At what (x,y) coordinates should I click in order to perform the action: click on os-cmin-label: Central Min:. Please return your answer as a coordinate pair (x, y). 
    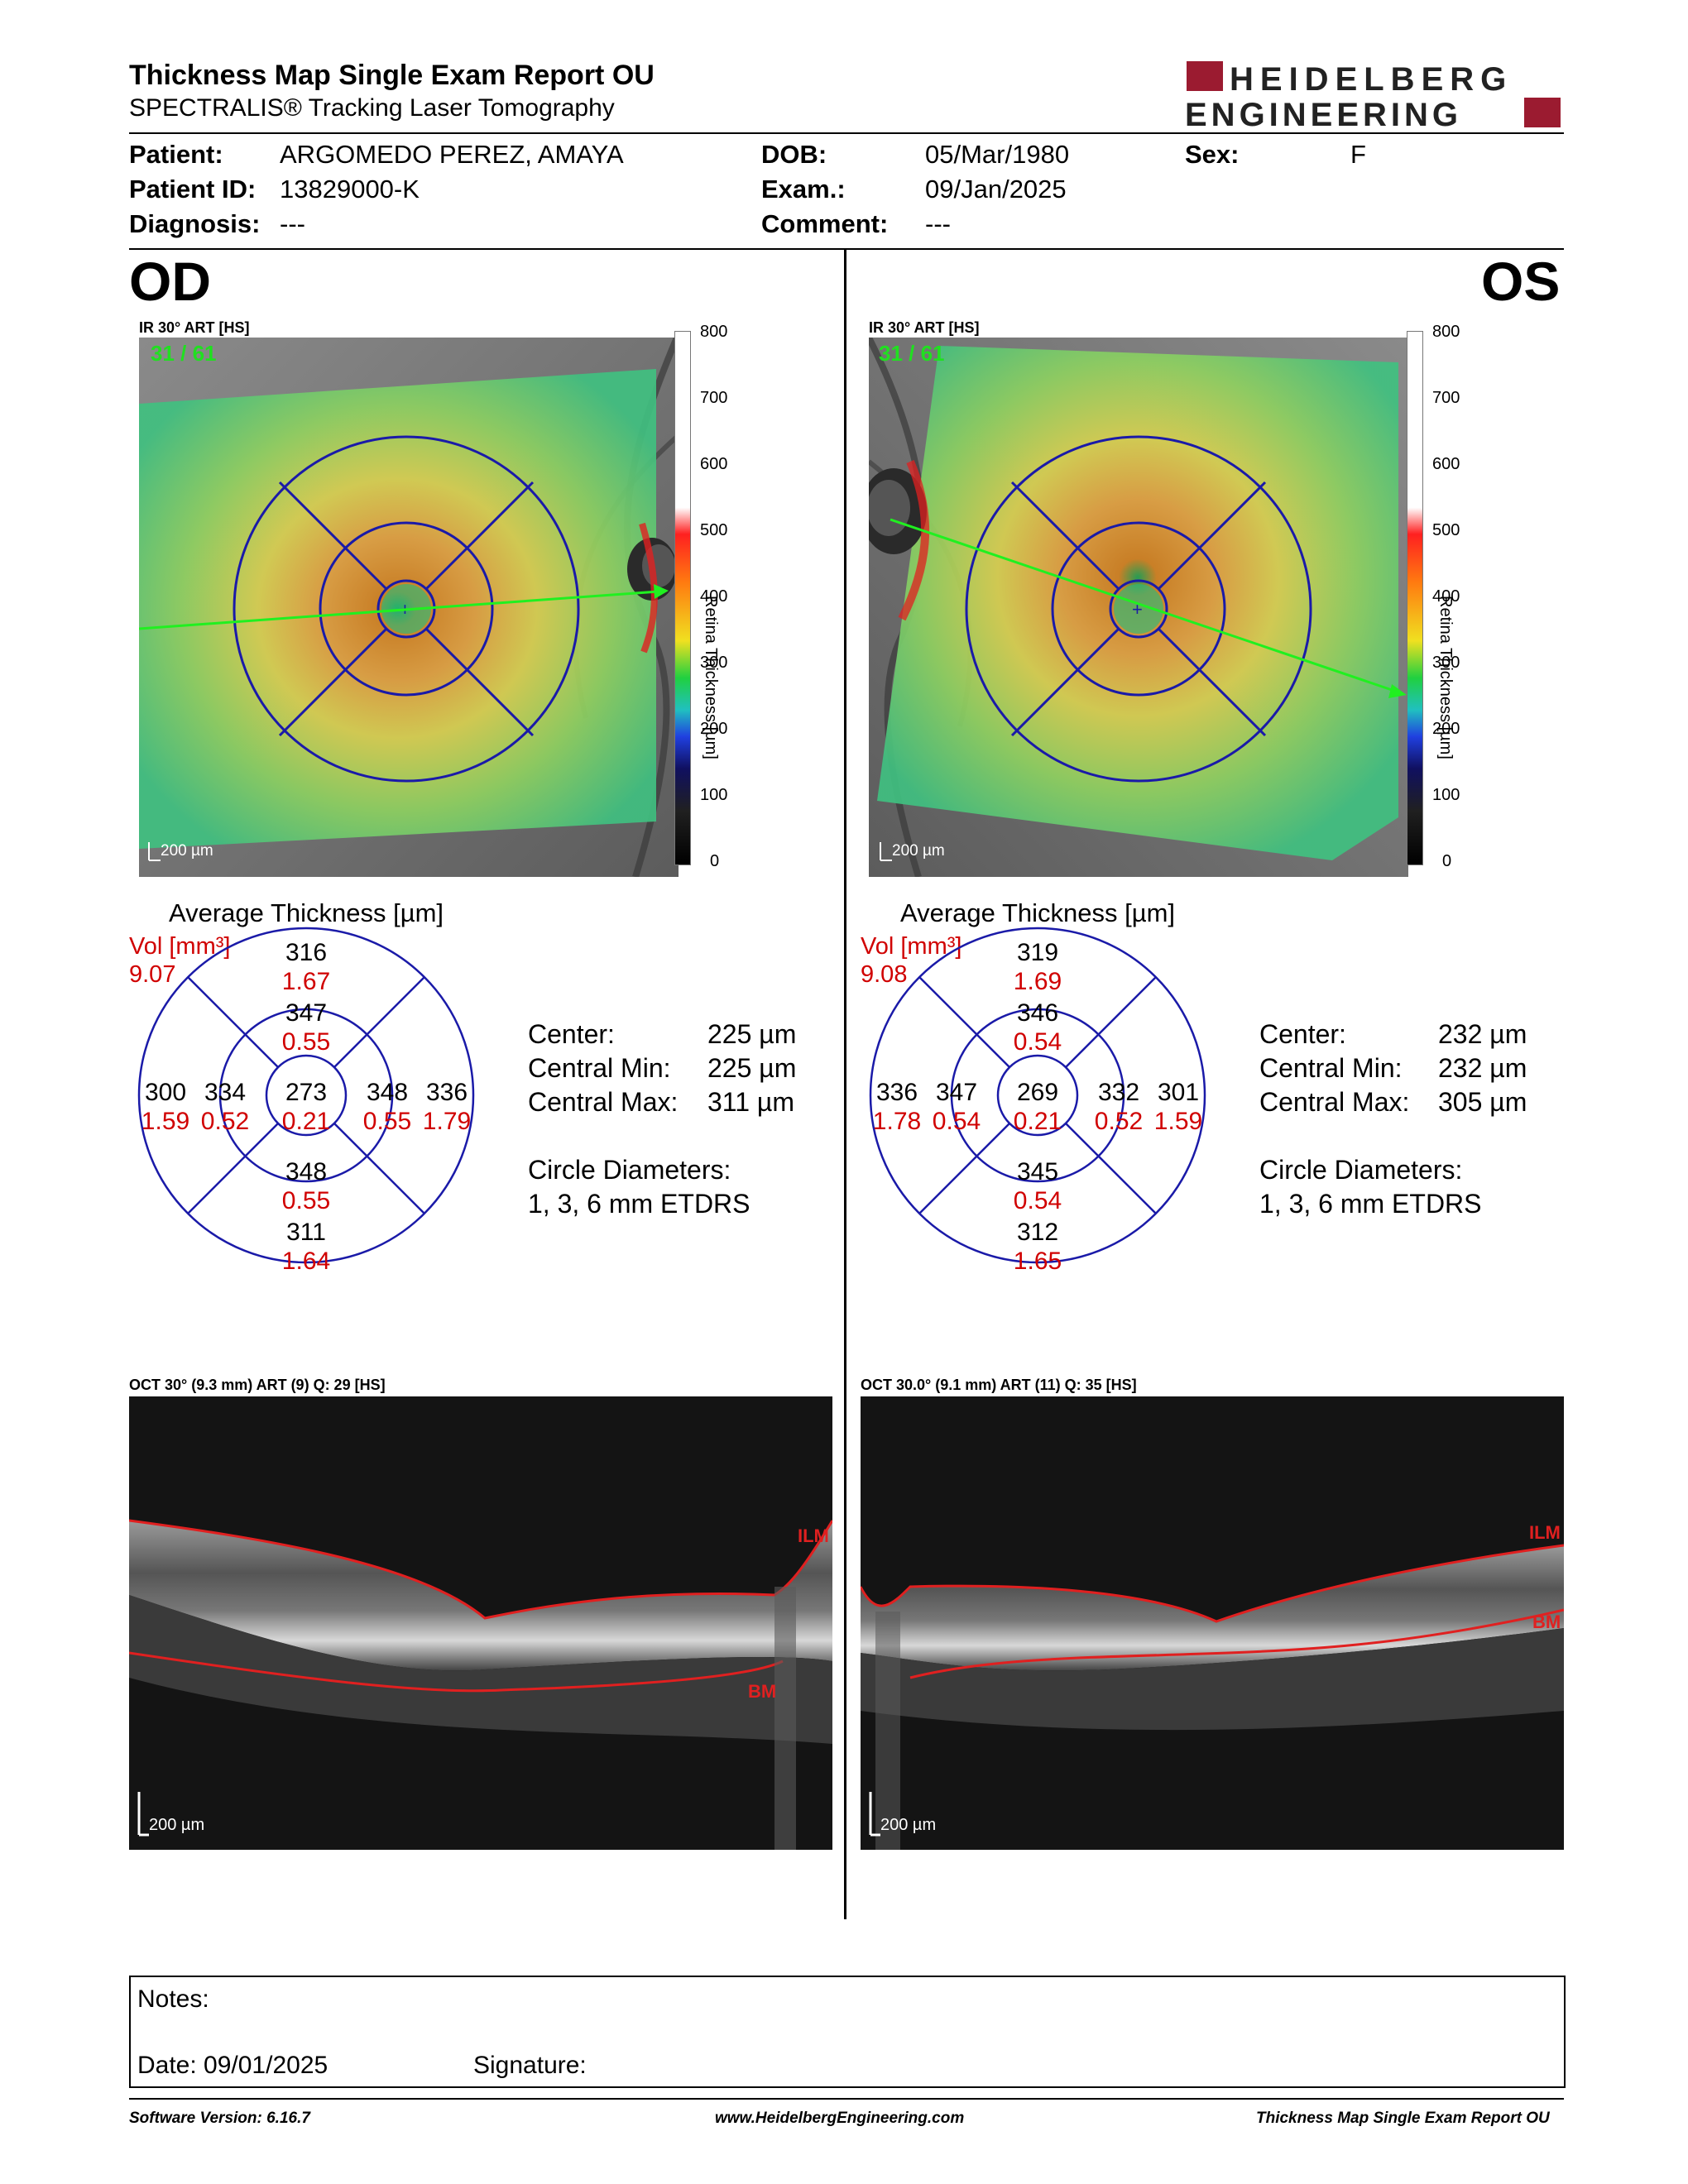
    Looking at the image, I should click on (1331, 1068).